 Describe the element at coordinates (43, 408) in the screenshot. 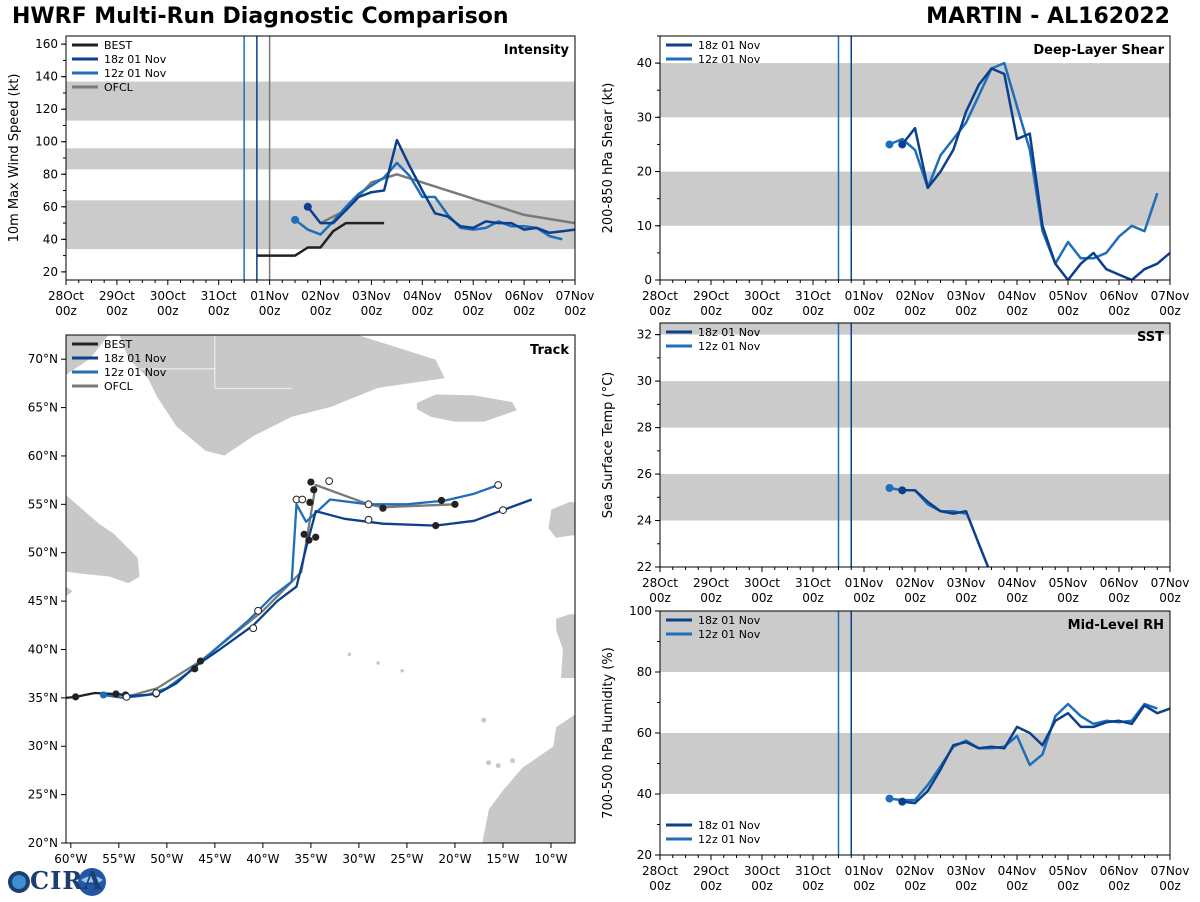

I see `y-tick-label: 65°N` at that location.